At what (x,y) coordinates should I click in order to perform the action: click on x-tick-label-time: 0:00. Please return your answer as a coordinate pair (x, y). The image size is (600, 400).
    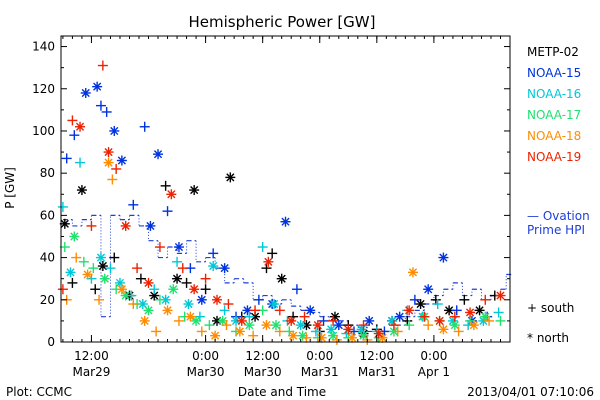
    Looking at the image, I should click on (205, 356).